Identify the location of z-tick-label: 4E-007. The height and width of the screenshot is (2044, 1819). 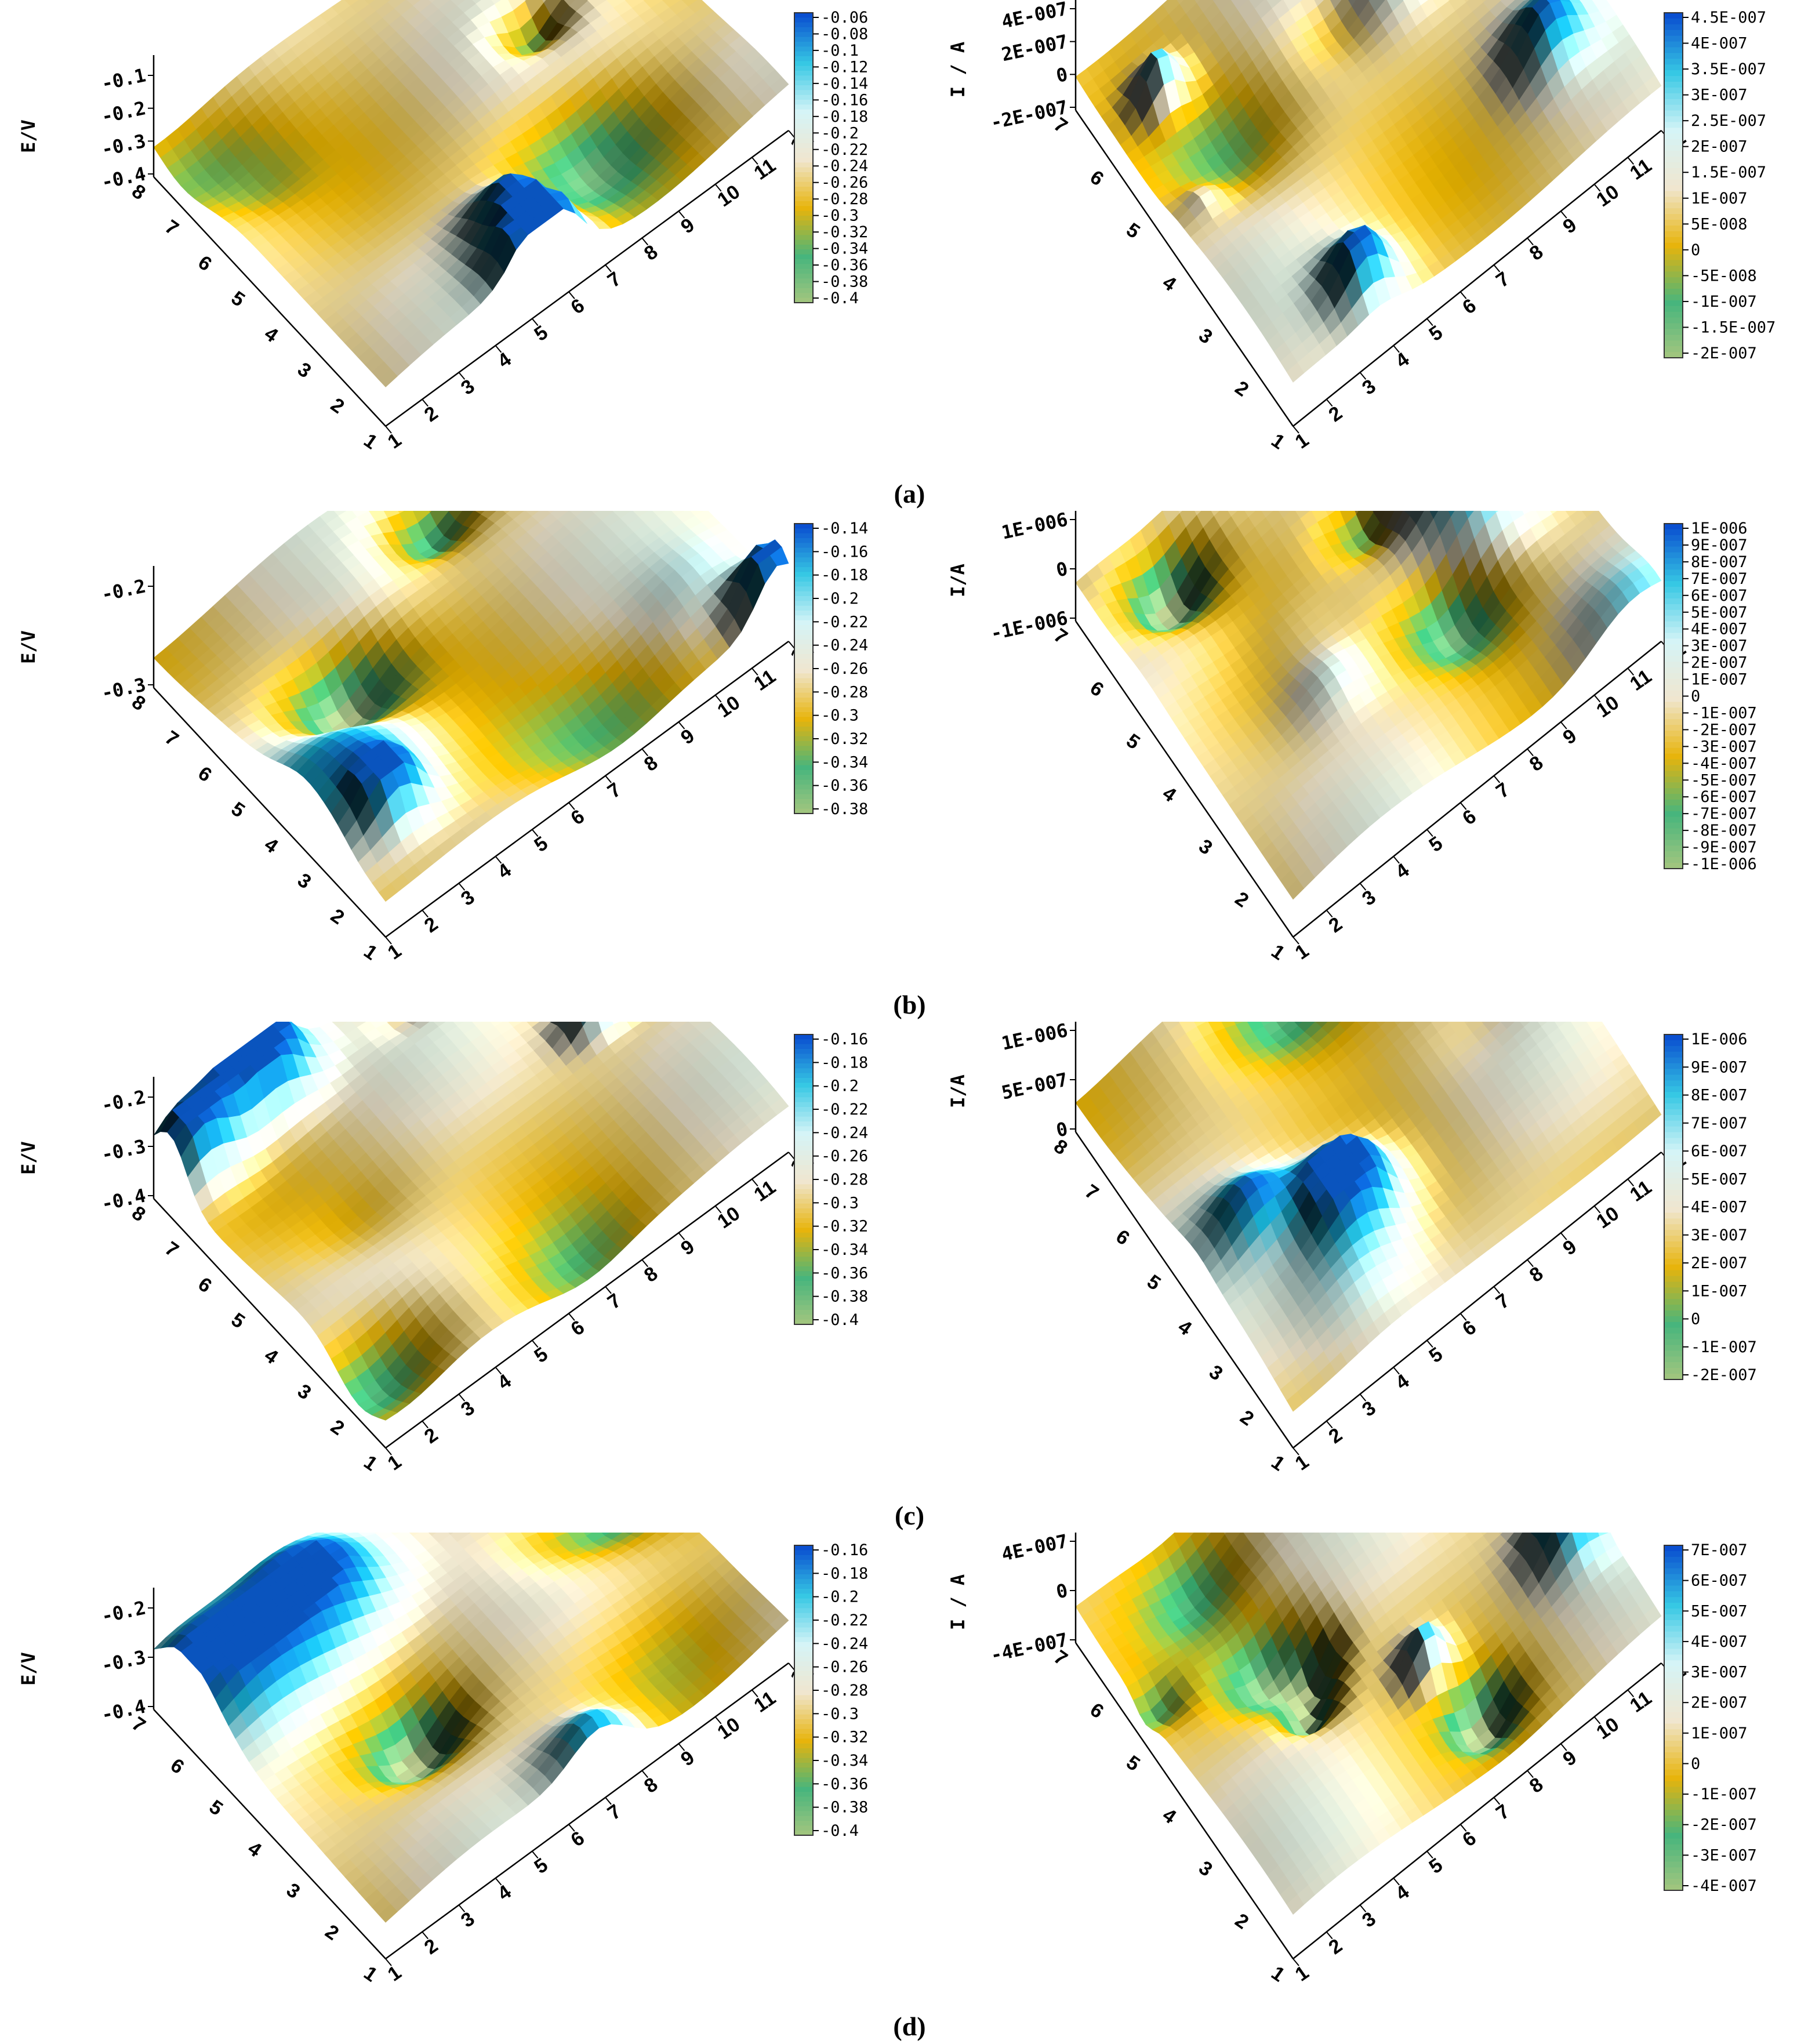
(1035, 1549).